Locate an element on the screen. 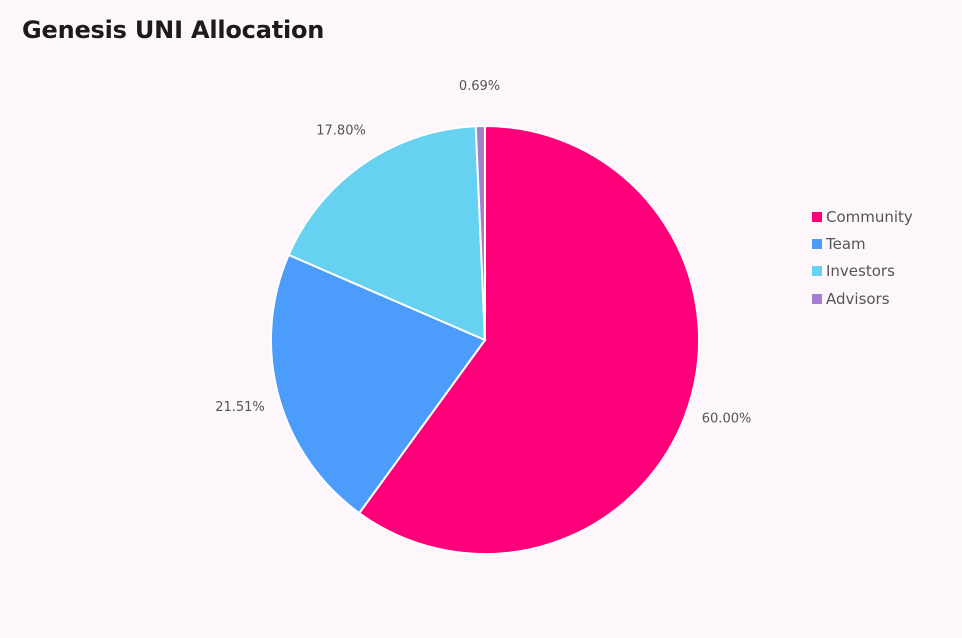  slice-label-advisors: 0.69% is located at coordinates (479, 86).